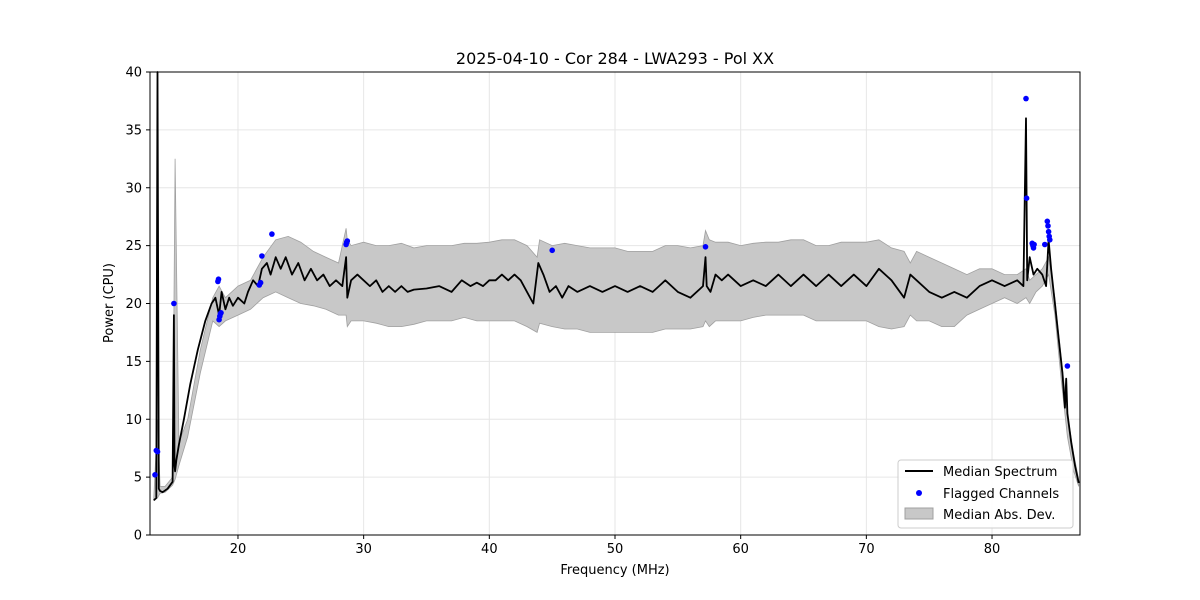  I want to click on legend-mad-fill-swatch, so click(919, 513).